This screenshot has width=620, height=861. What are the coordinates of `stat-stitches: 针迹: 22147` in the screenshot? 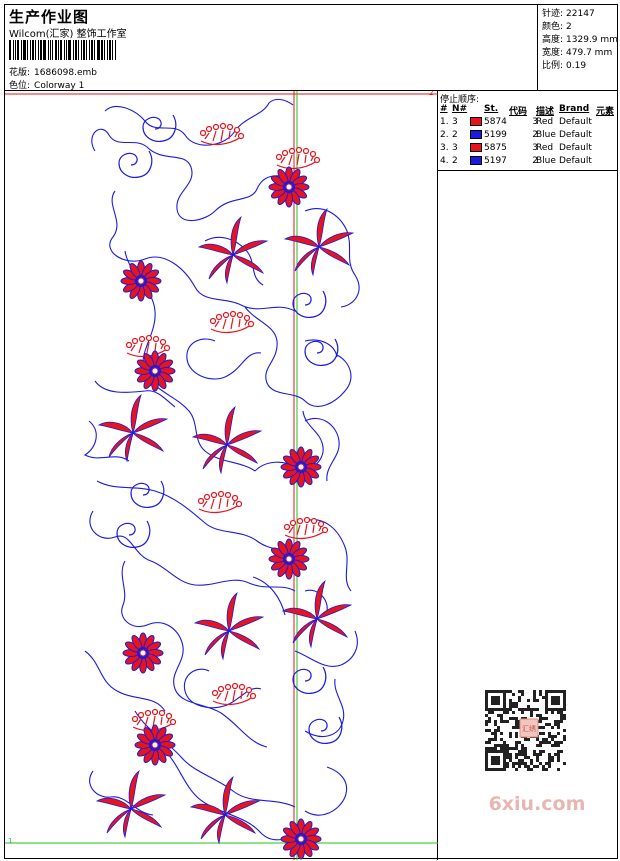 It's located at (568, 12).